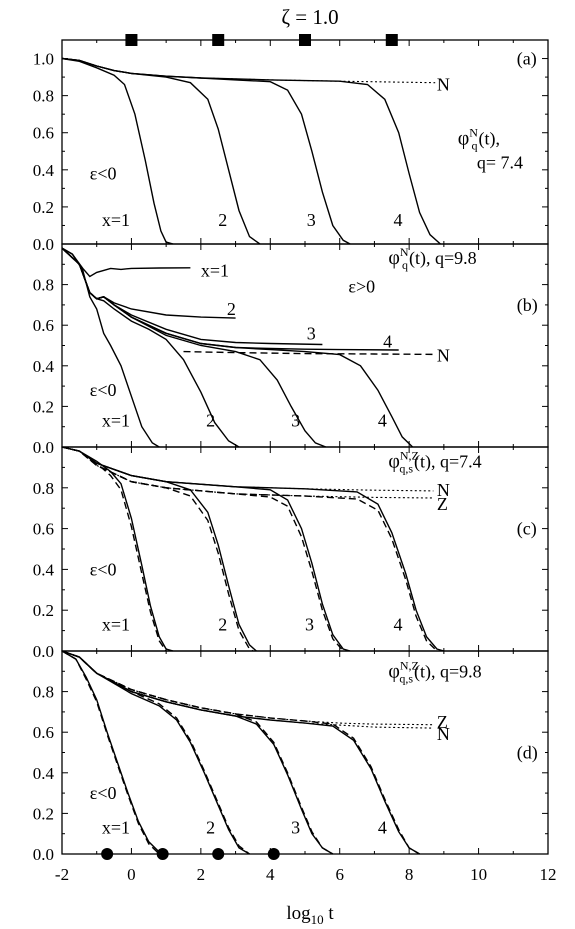 The width and height of the screenshot is (575, 929). Describe the element at coordinates (309, 17) in the screenshot. I see `top-label: ζ = 1.0` at that location.